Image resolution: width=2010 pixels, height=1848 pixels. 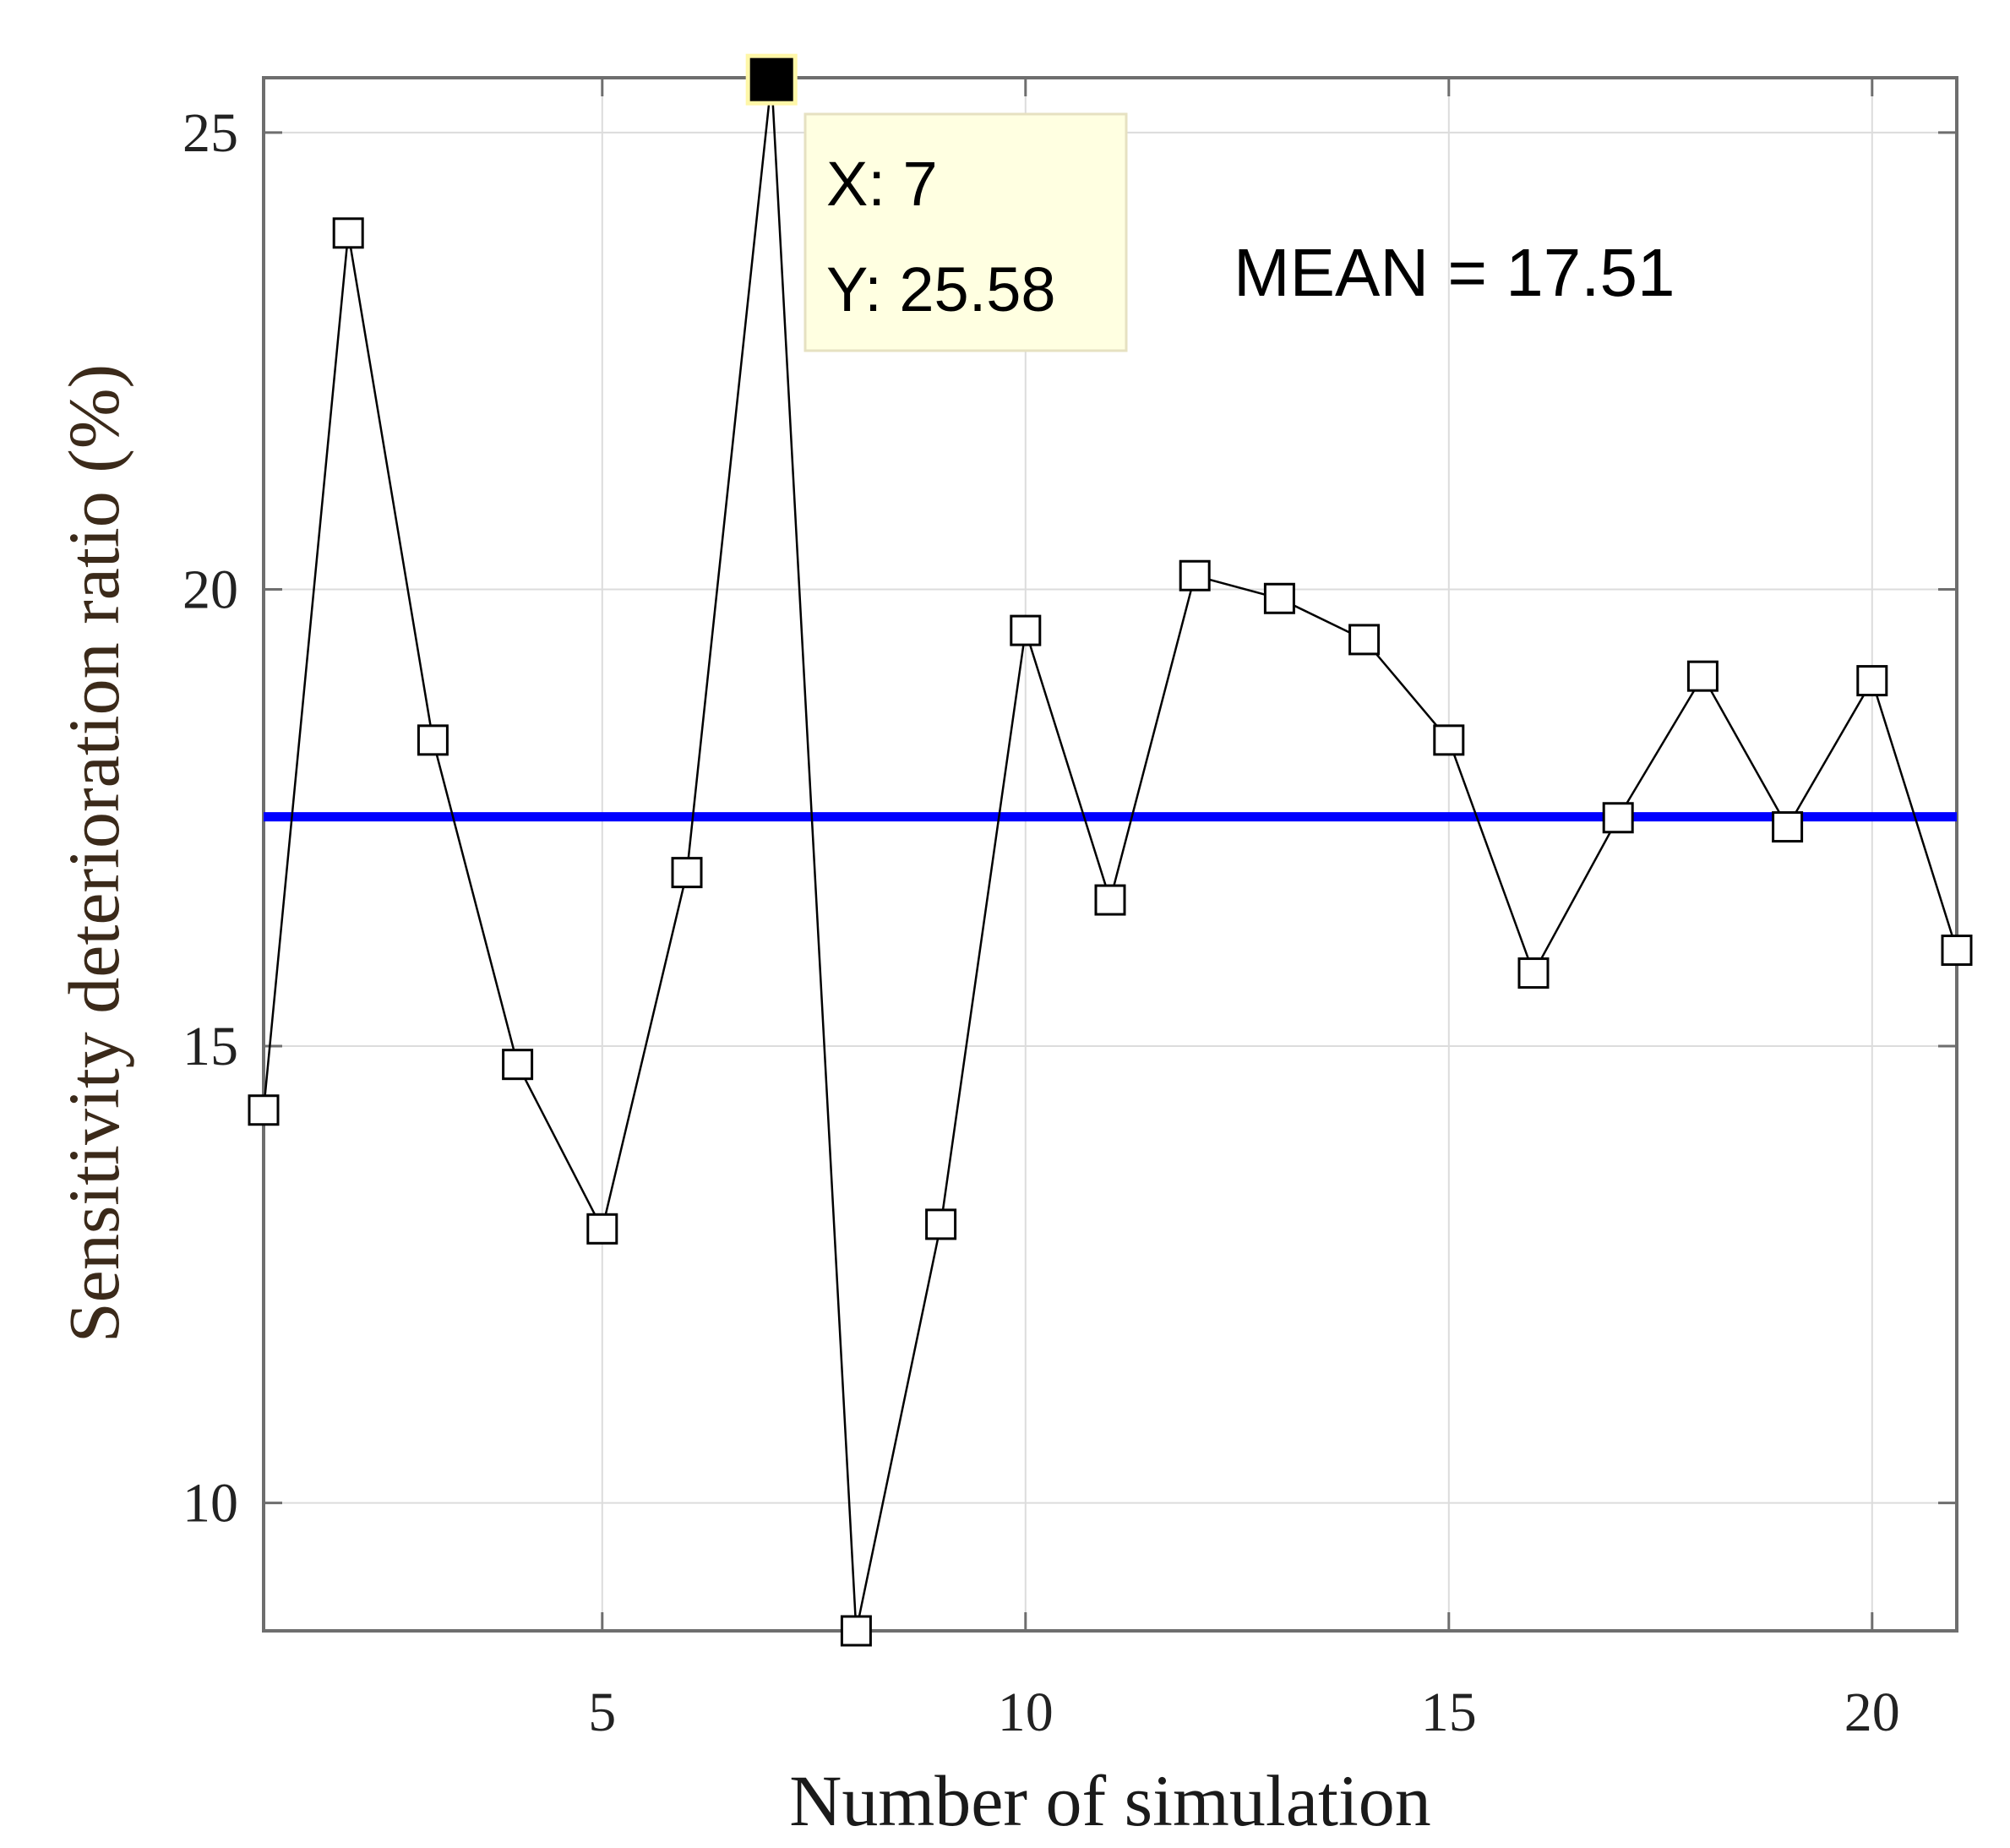 What do you see at coordinates (941, 289) in the screenshot?
I see `datatip-y-text: Y: 25.58` at bounding box center [941, 289].